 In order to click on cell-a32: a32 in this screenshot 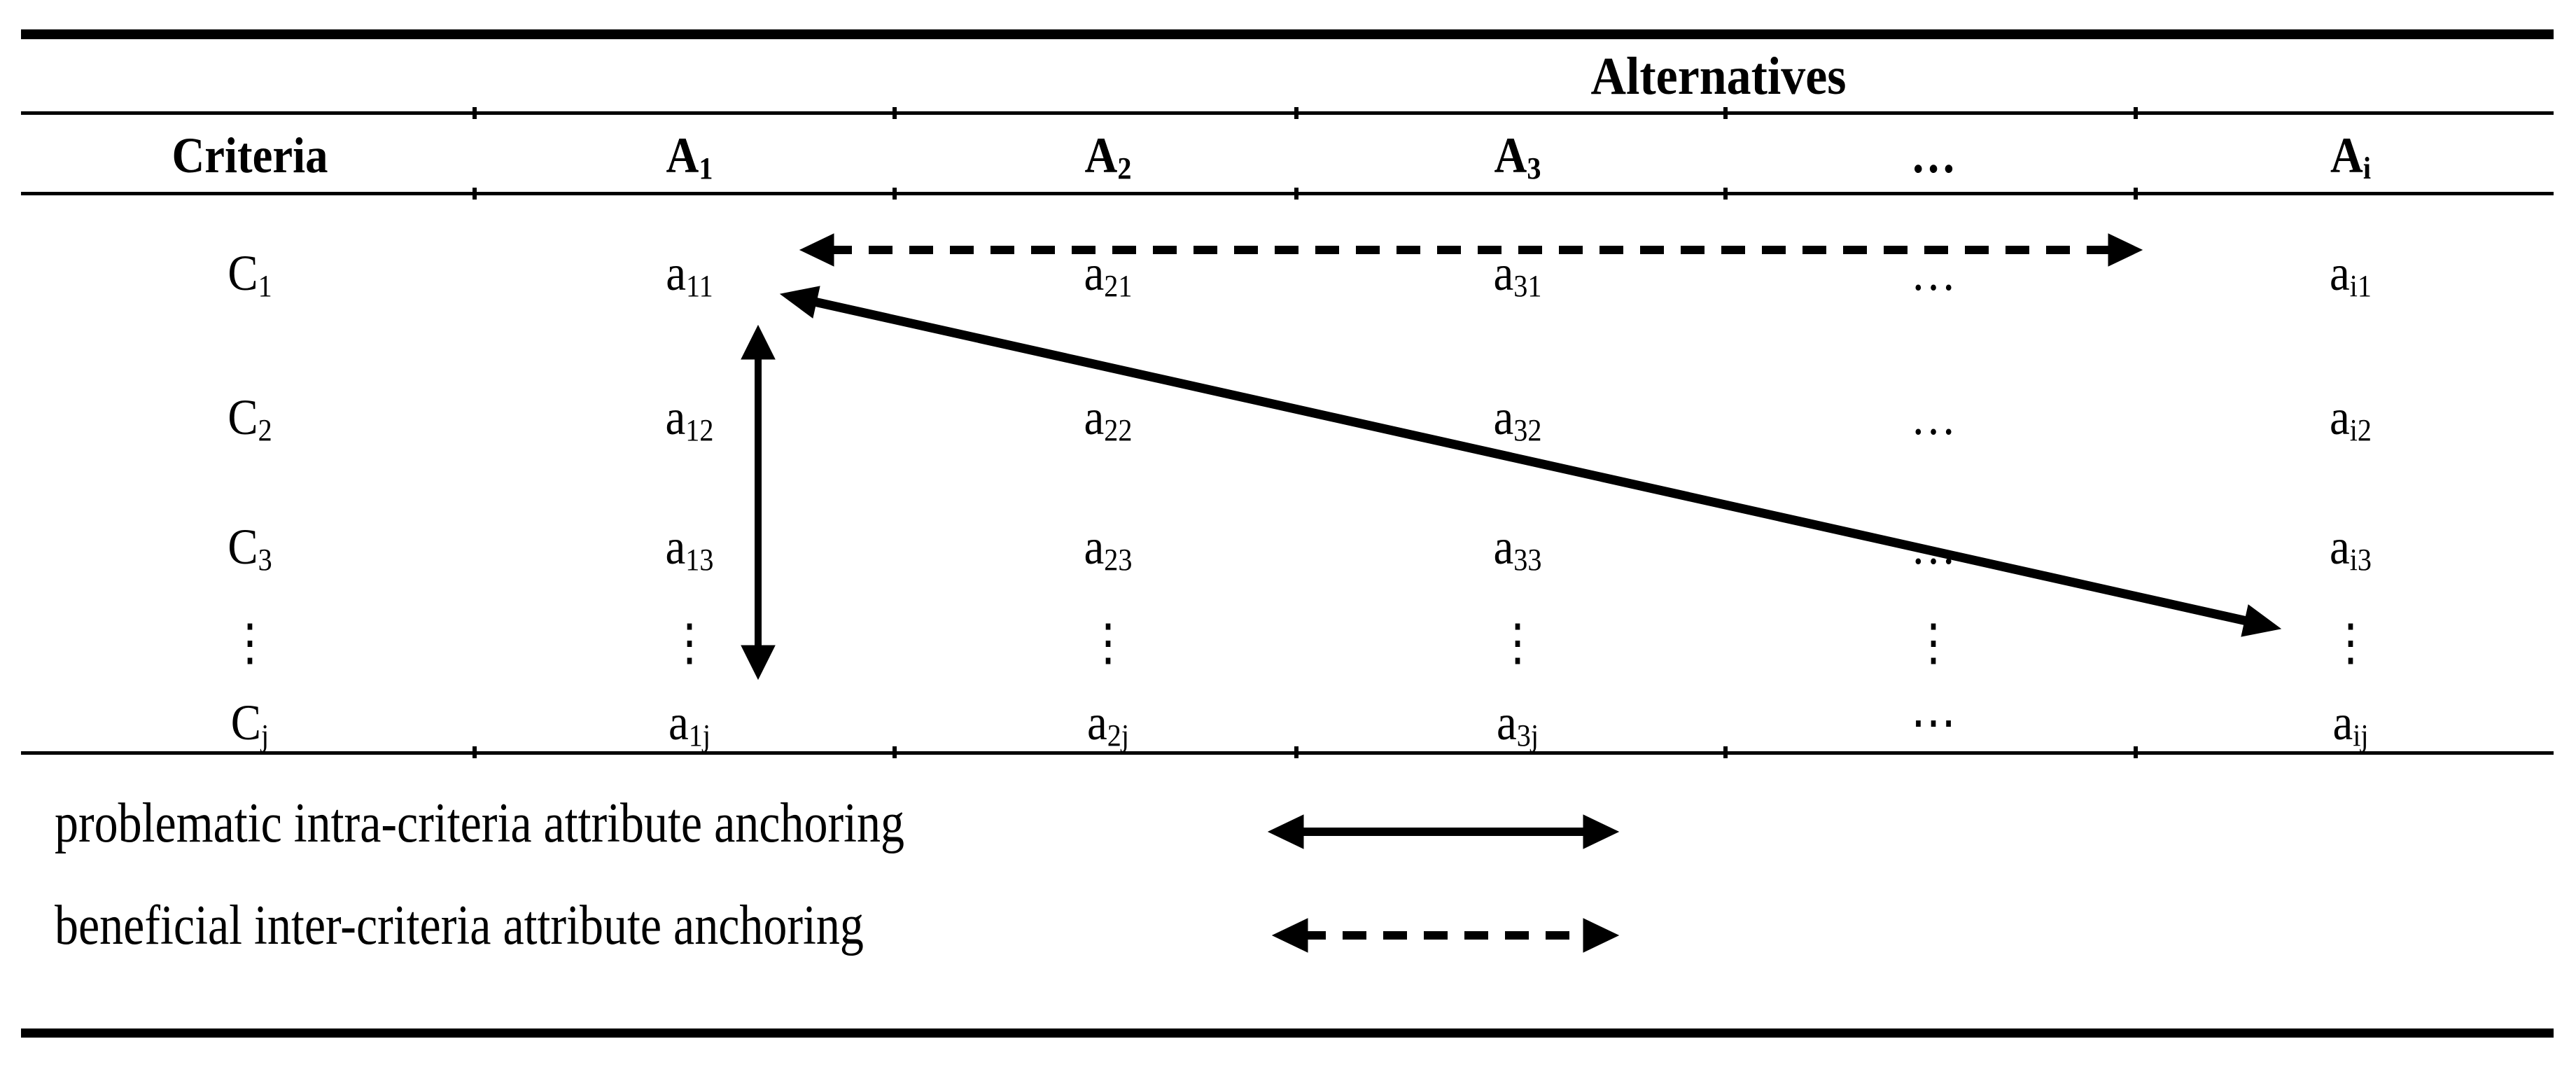, I will do `click(1517, 418)`.